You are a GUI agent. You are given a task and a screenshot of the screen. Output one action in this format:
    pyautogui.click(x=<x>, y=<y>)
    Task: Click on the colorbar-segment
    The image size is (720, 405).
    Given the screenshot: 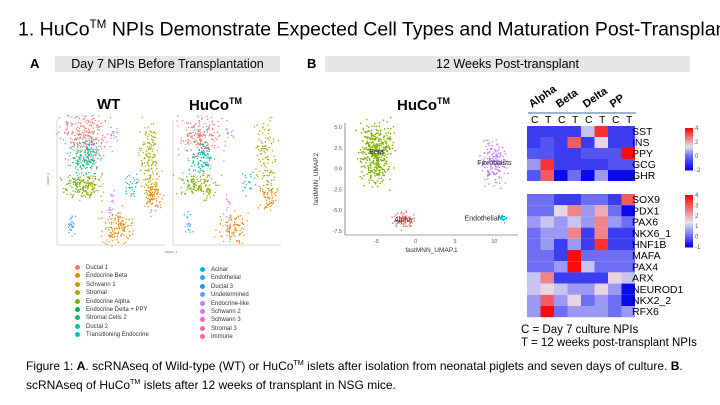 What is the action you would take?
    pyautogui.click(x=689, y=210)
    